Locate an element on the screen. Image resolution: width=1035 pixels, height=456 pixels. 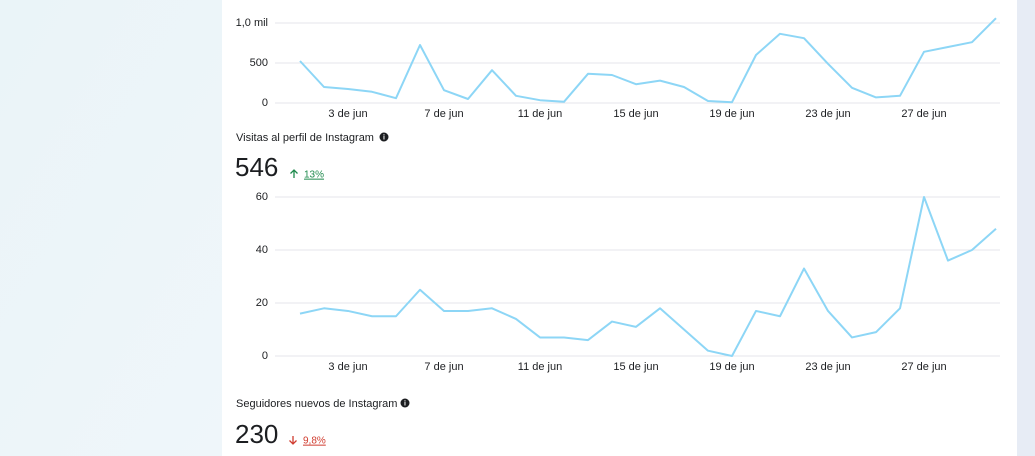
scroll-edge is located at coordinates (1026, 228).